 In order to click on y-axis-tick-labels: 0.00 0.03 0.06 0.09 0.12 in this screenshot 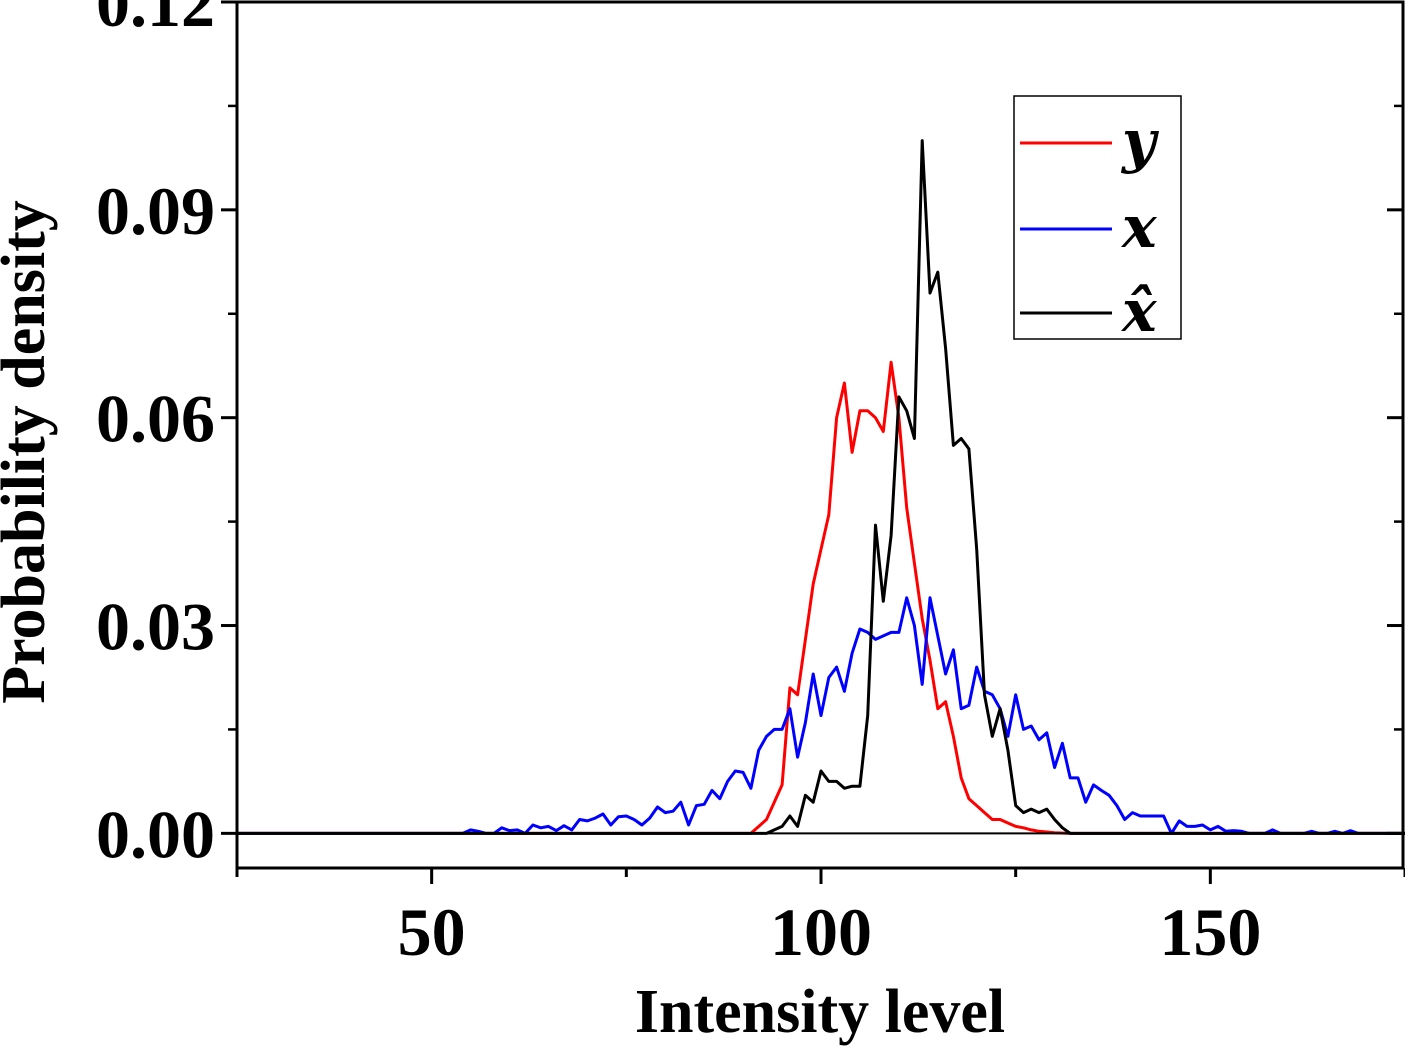, I will do `click(155, 436)`.